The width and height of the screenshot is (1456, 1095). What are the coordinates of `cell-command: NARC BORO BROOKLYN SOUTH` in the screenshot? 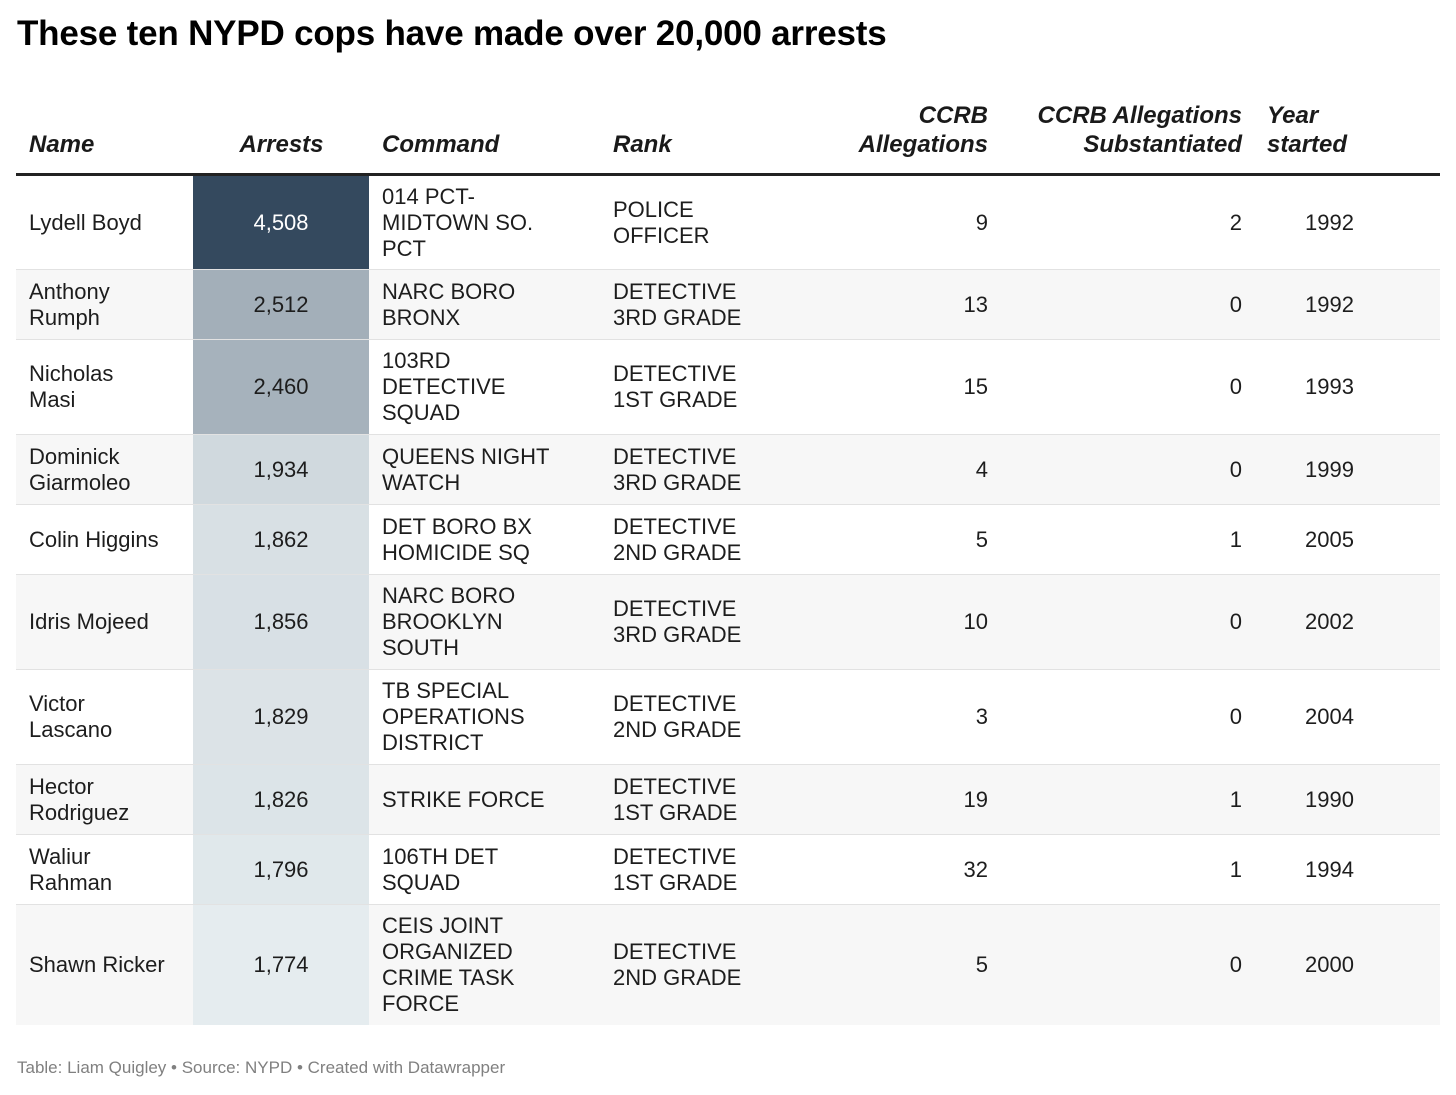 It's located at (484, 622).